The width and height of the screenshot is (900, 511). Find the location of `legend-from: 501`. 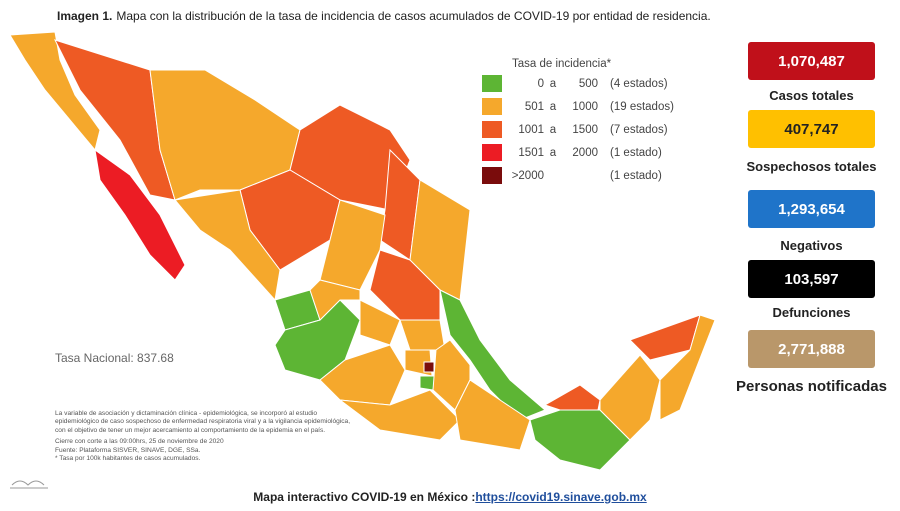

legend-from: 501 is located at coordinates (534, 106).